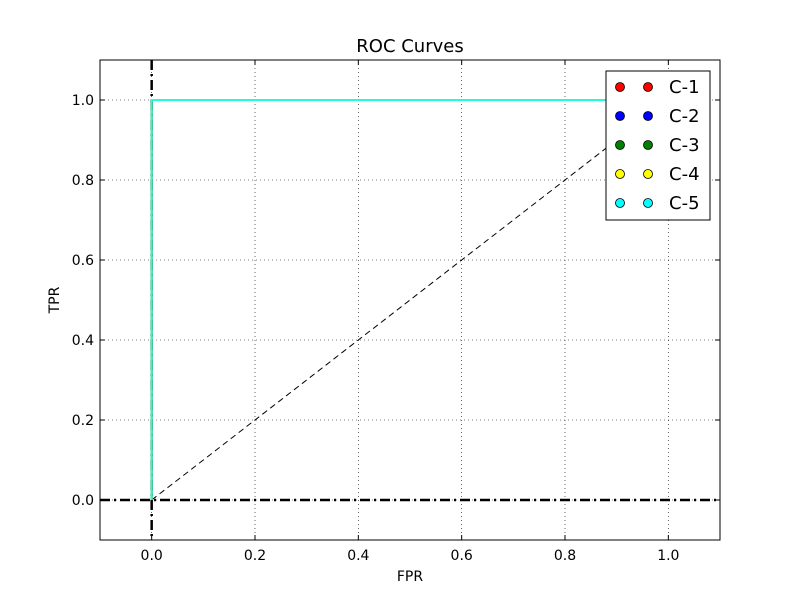 The width and height of the screenshot is (800, 600). What do you see at coordinates (358, 556) in the screenshot?
I see `x-tick-label: 0.4` at bounding box center [358, 556].